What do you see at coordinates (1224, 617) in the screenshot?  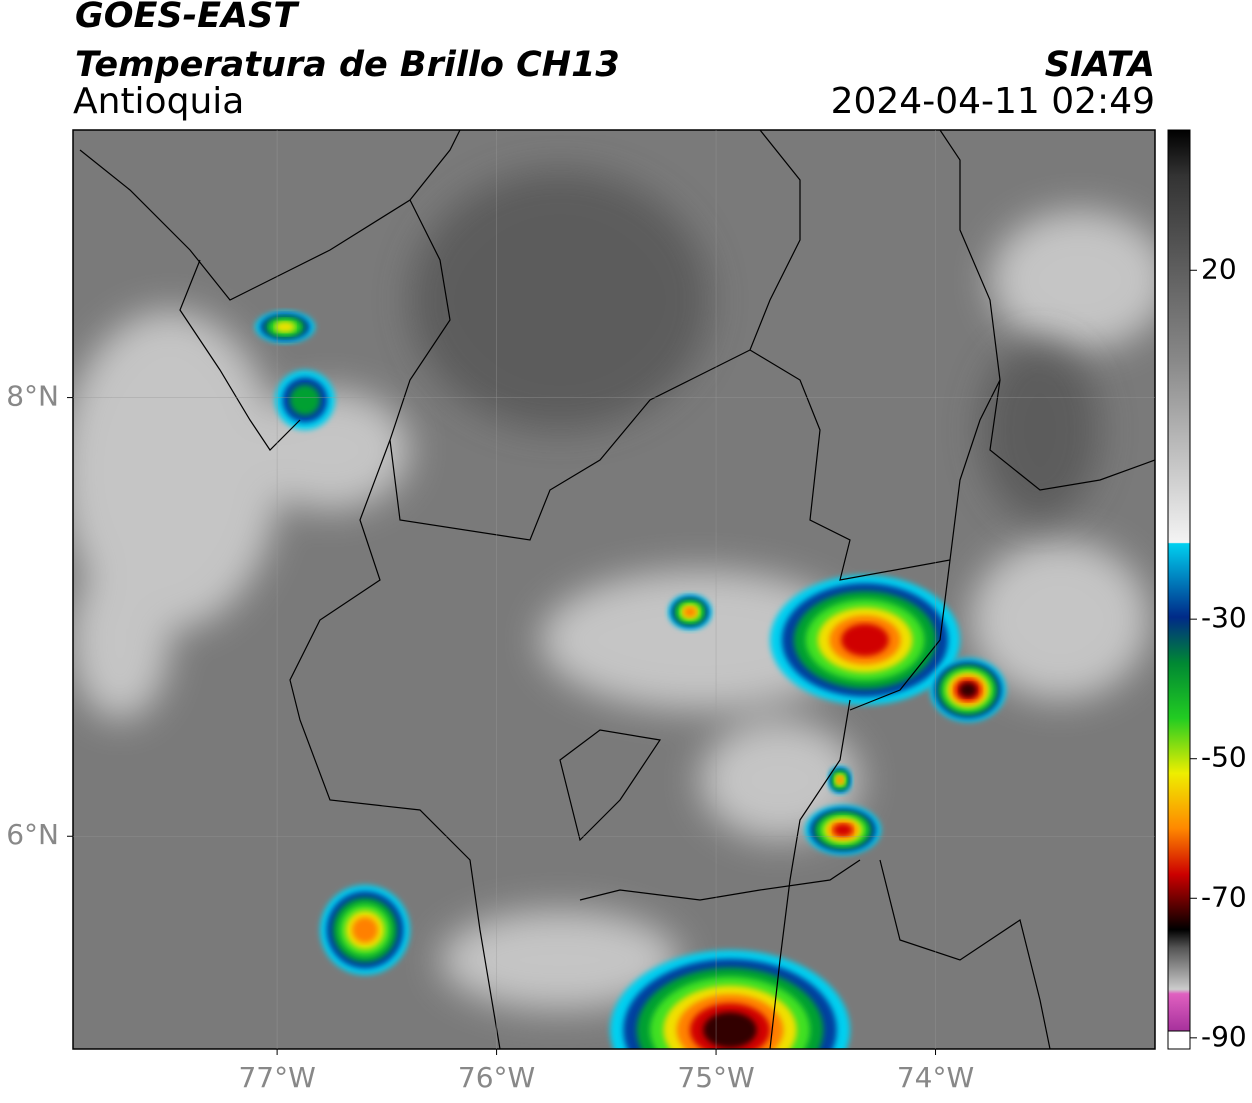 I see `colorbar-label: -30` at bounding box center [1224, 617].